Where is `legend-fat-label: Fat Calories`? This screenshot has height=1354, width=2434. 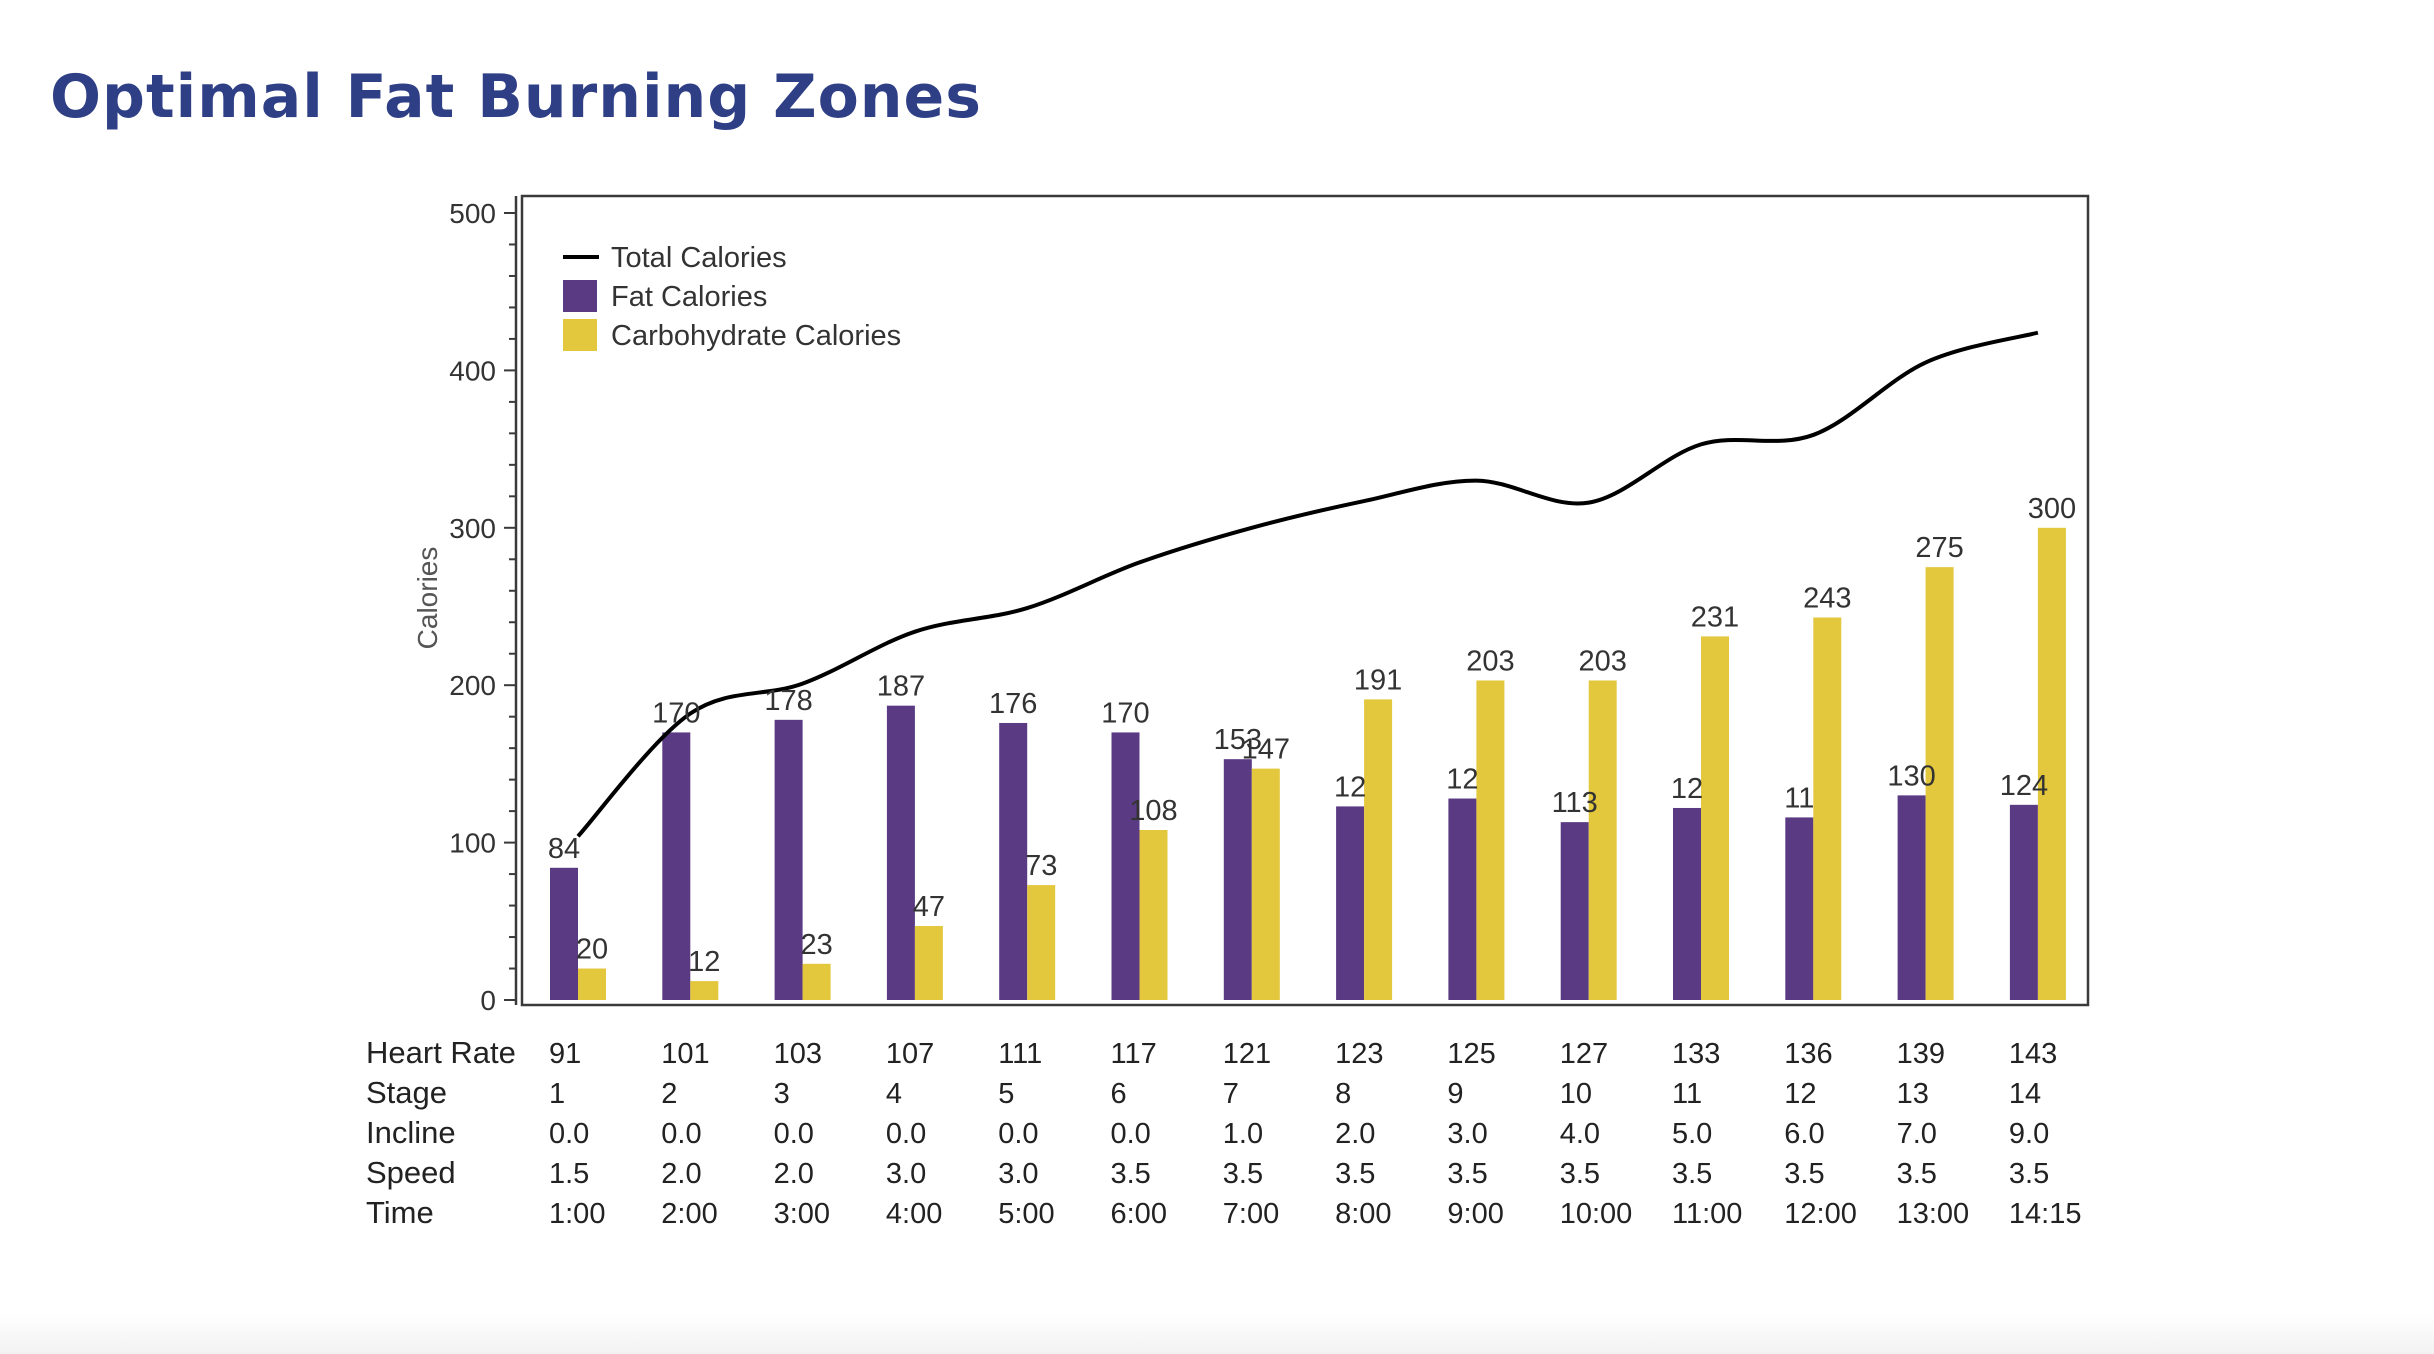 legend-fat-label: Fat Calories is located at coordinates (689, 297).